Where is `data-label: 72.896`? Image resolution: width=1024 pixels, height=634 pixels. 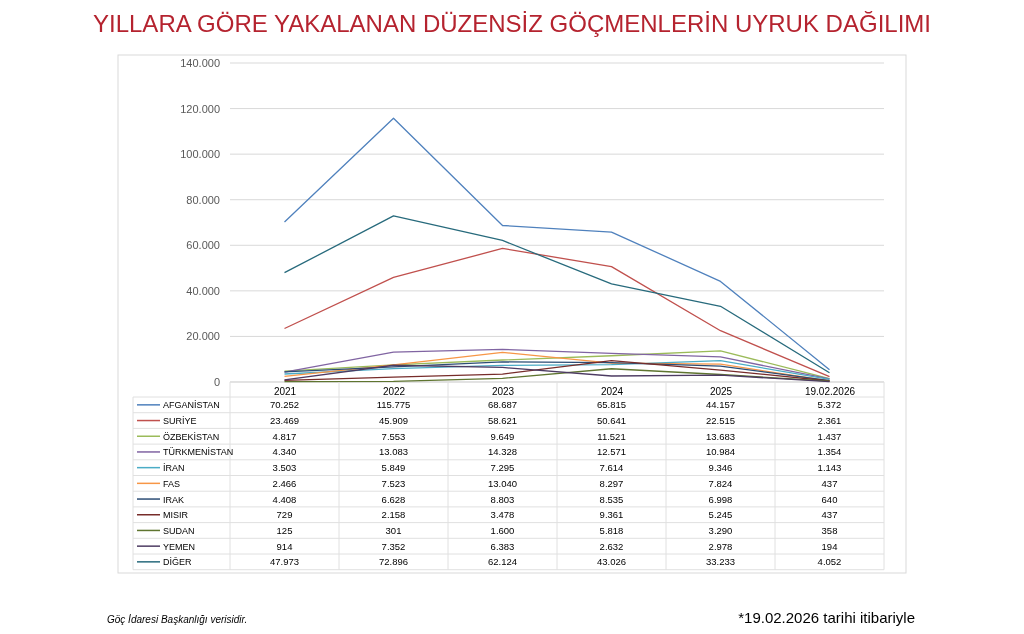 data-label: 72.896 is located at coordinates (393, 562).